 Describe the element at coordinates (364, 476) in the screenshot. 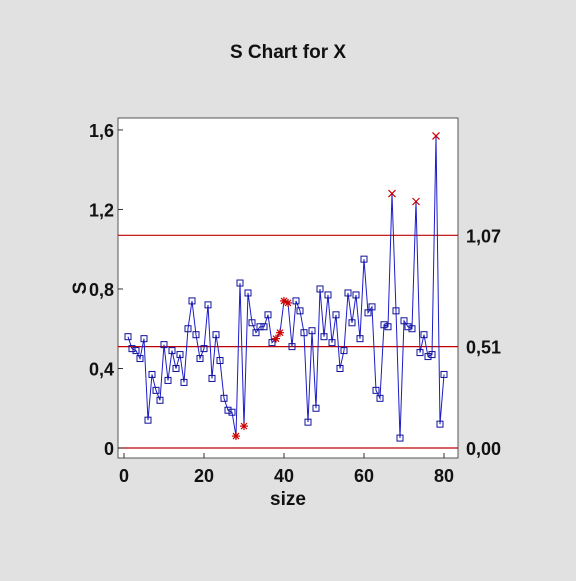

I see `x-tick-label: 60` at that location.